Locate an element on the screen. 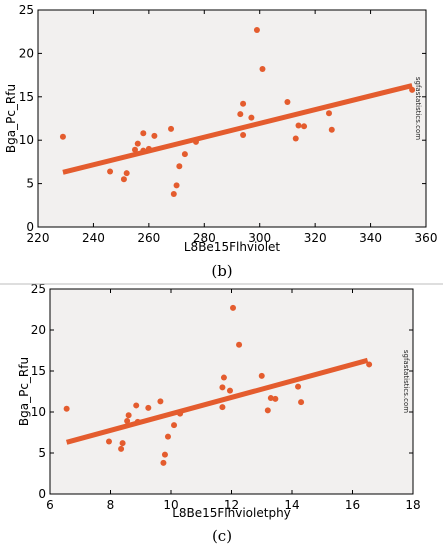 The width and height of the screenshot is (443, 550). x-tick-label: 10 is located at coordinates (170, 505).